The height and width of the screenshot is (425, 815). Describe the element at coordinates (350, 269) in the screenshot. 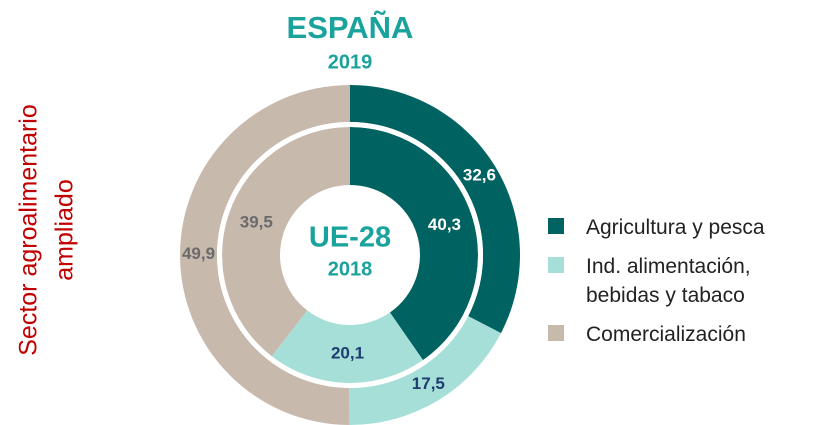

I see `center-subtitle: 2018` at that location.